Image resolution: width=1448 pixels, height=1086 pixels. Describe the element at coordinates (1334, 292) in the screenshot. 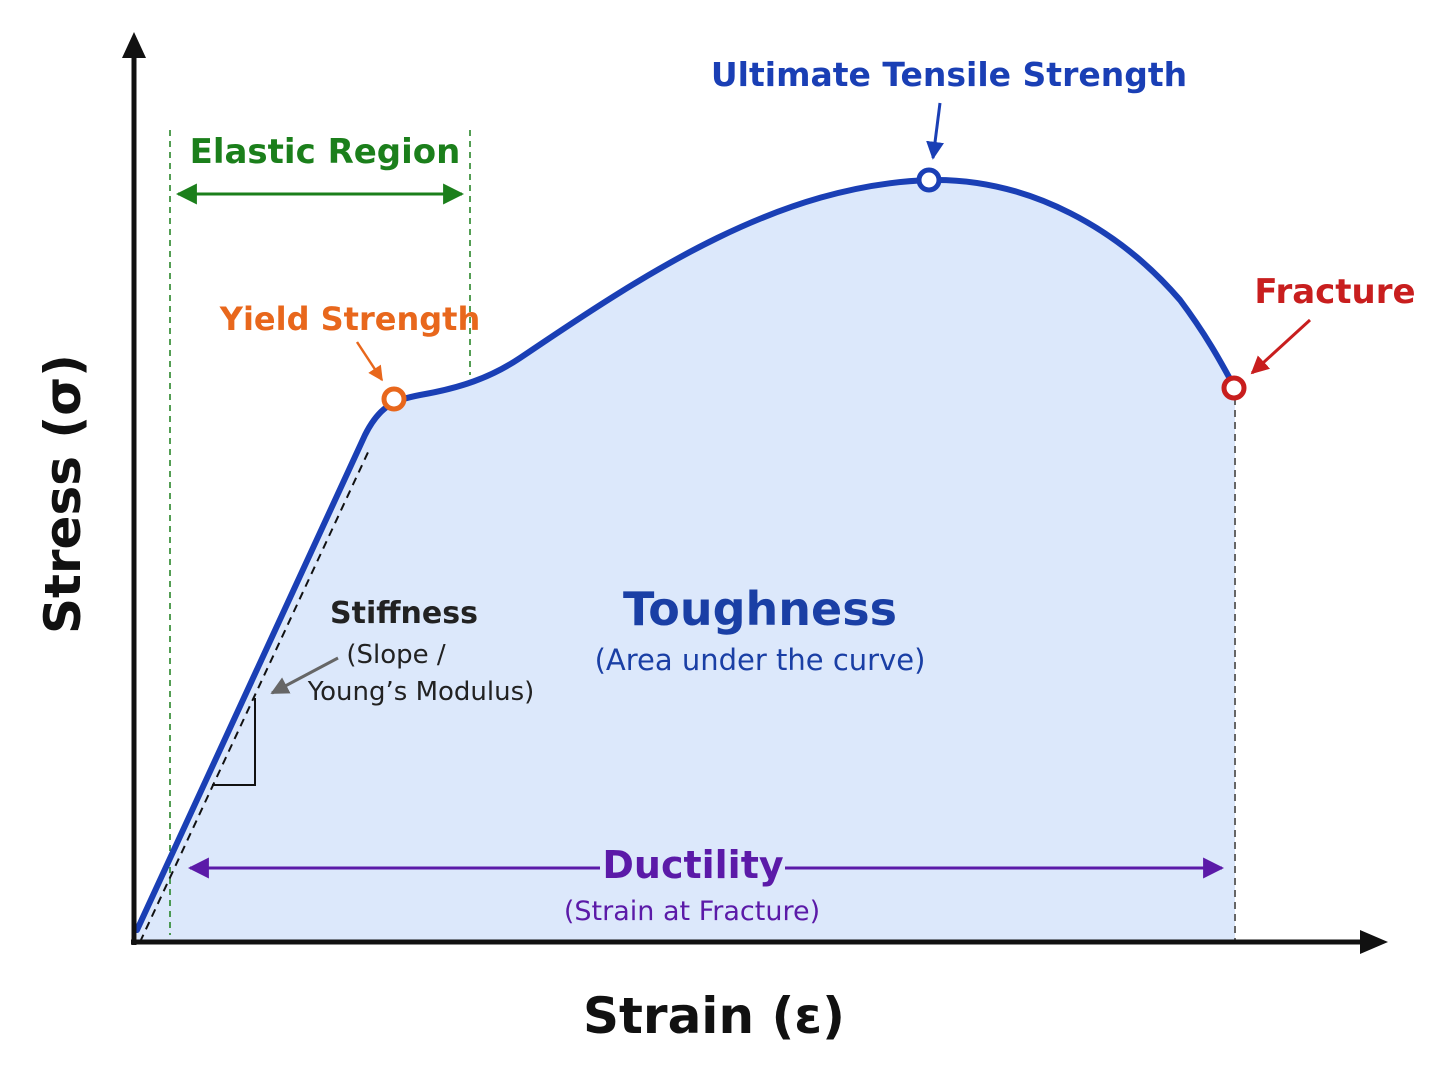

I see `fracture-label: Fracture` at that location.